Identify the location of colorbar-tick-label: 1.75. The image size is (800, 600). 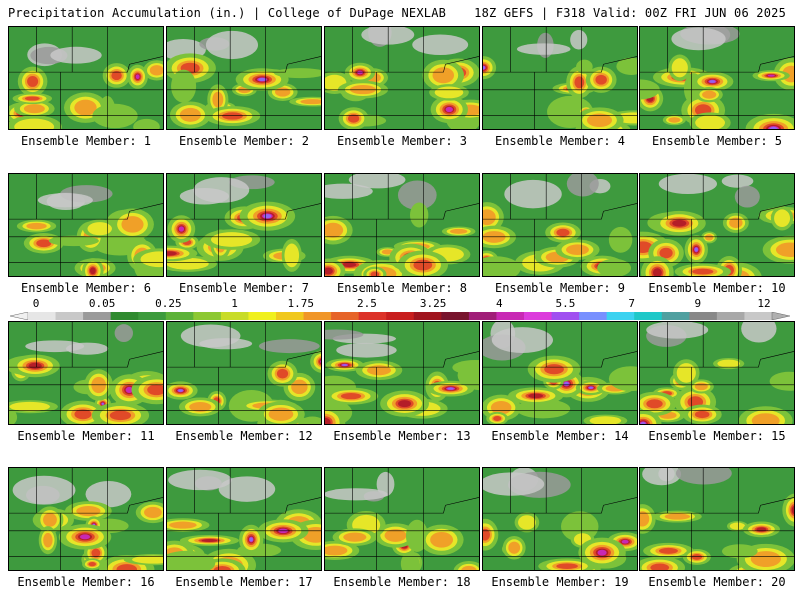
(300, 303).